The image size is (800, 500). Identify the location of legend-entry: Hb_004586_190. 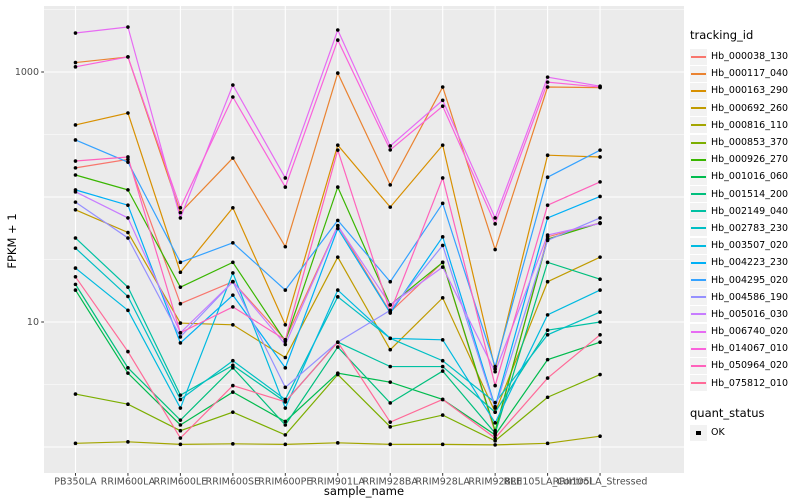
(745, 297).